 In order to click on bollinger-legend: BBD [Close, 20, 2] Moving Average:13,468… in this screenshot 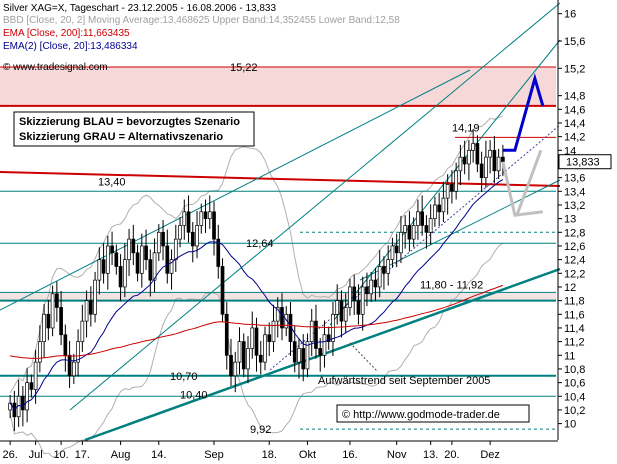, I will do `click(201, 20)`.